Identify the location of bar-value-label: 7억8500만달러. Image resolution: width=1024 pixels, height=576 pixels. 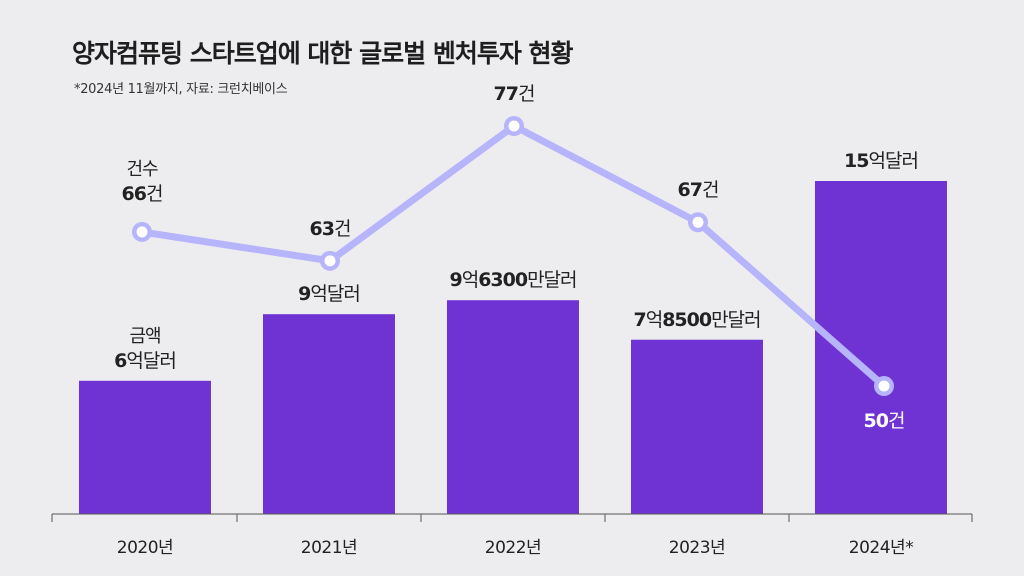
(697, 320).